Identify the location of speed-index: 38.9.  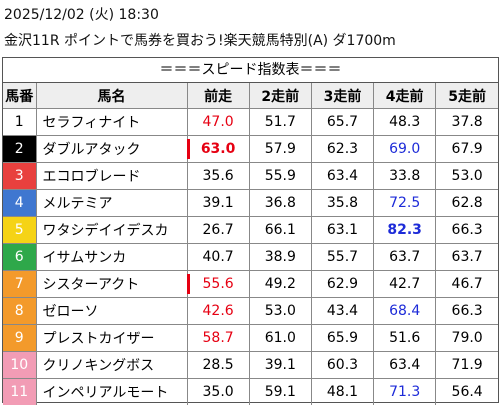
(280, 257).